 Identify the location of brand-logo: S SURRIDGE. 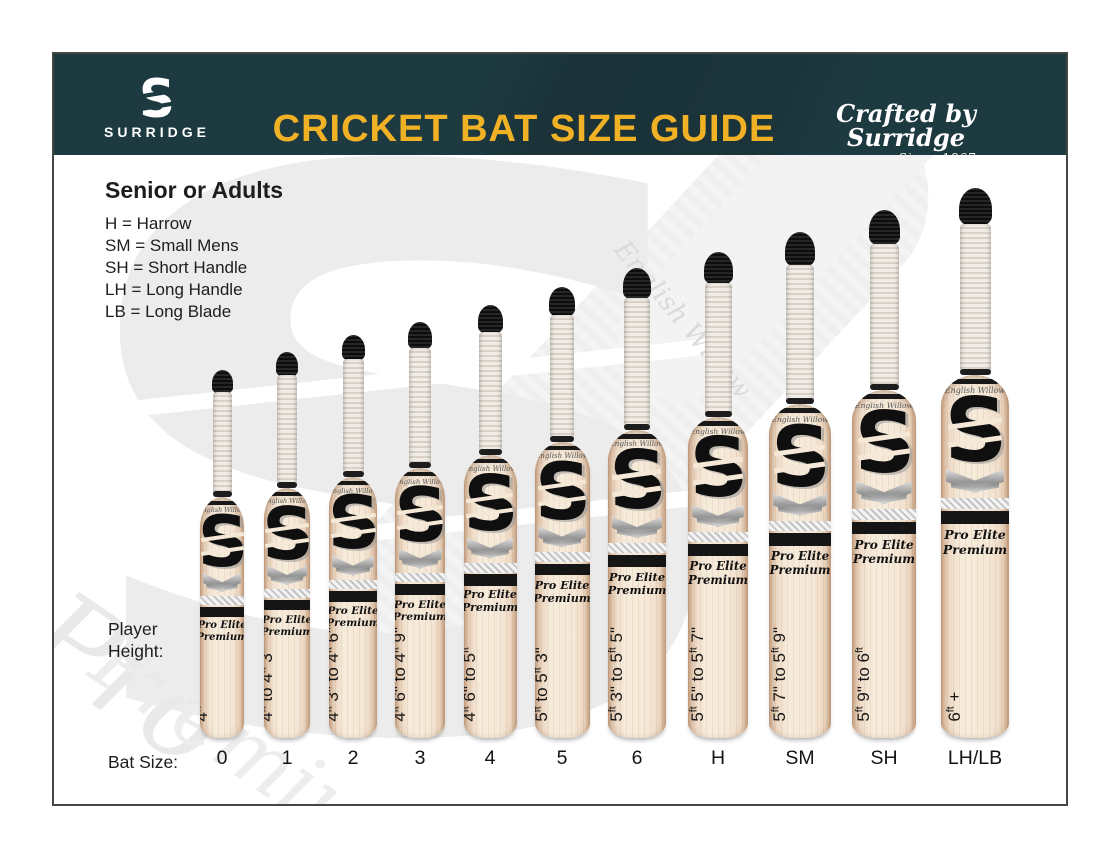
(157, 106).